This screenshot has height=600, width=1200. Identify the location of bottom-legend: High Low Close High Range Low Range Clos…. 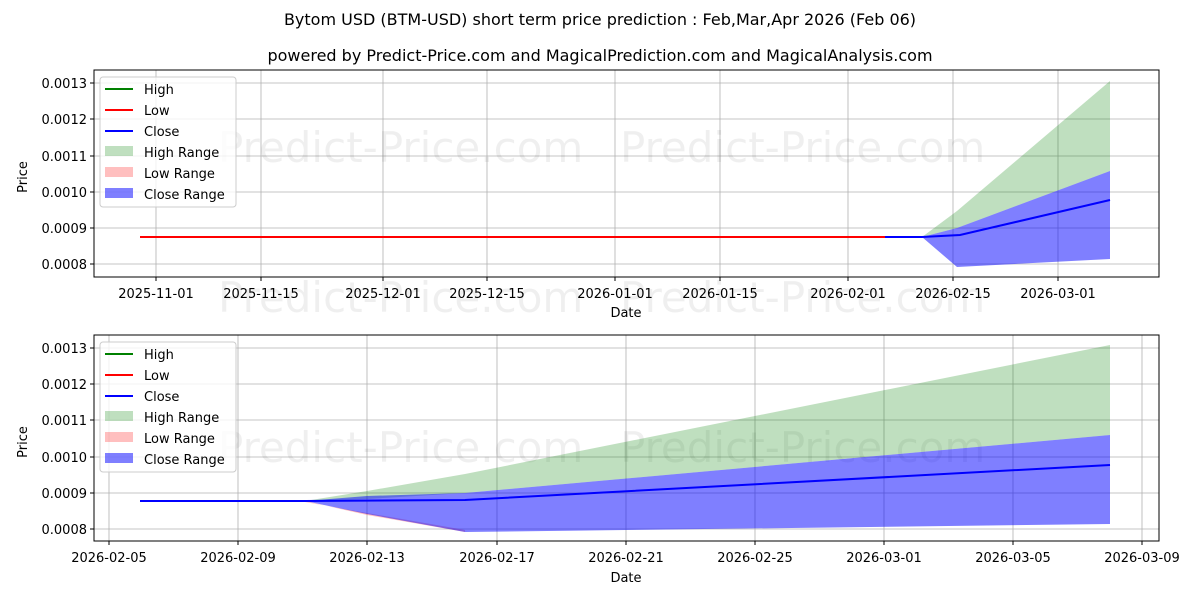
(168, 407).